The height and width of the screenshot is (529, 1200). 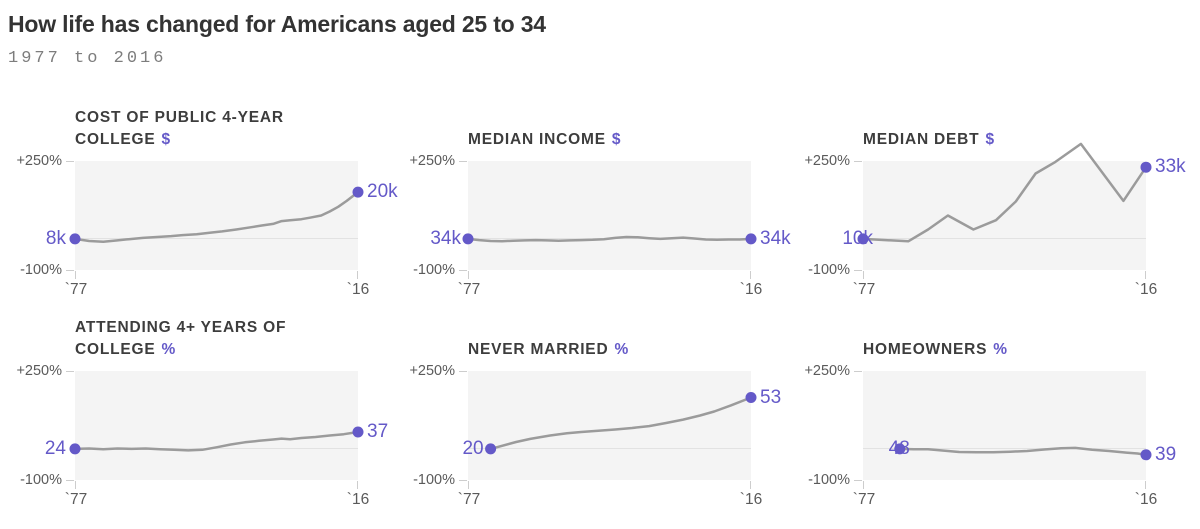 I want to click on chart-title-text: MEDIAN DEBT, so click(x=921, y=139).